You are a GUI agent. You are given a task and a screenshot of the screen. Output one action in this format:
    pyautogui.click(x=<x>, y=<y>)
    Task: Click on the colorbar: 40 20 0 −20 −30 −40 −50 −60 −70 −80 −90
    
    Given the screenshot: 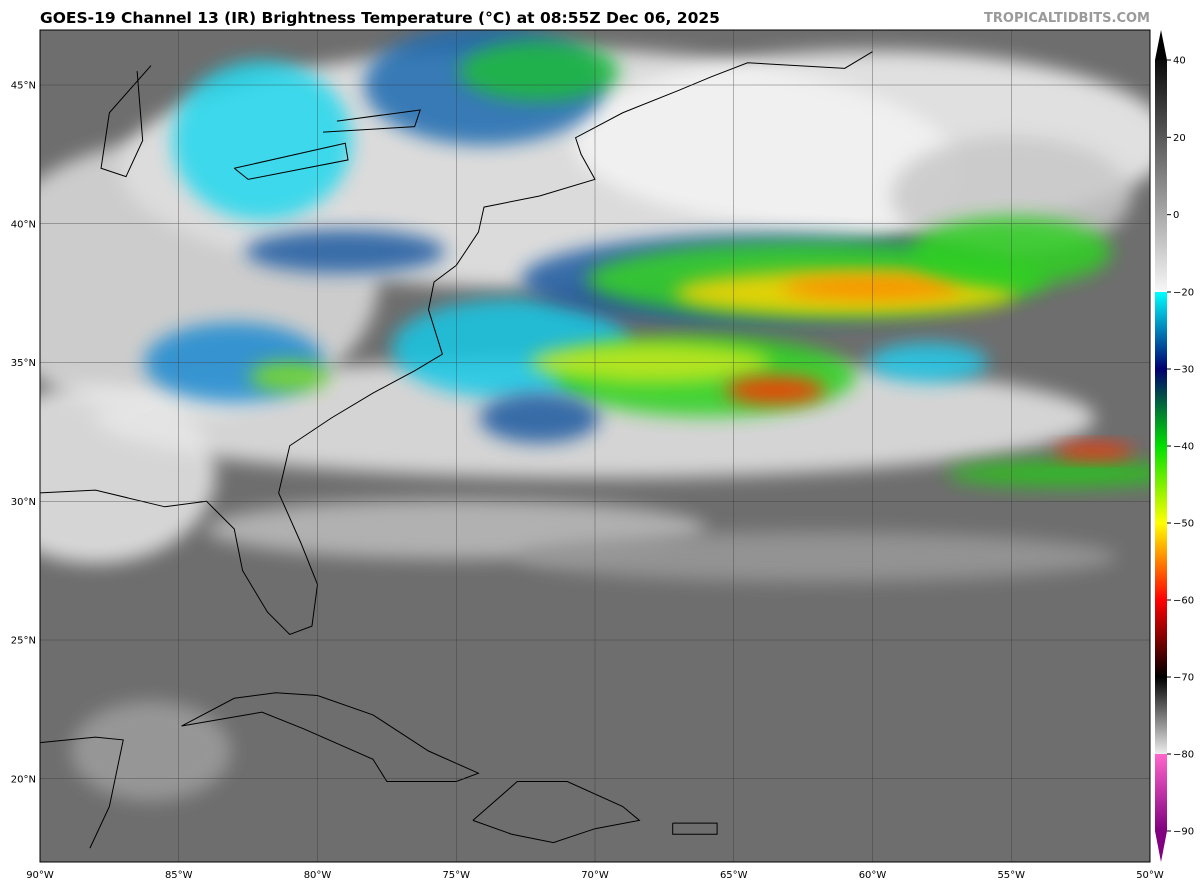 What is the action you would take?
    pyautogui.click(x=1174, y=446)
    